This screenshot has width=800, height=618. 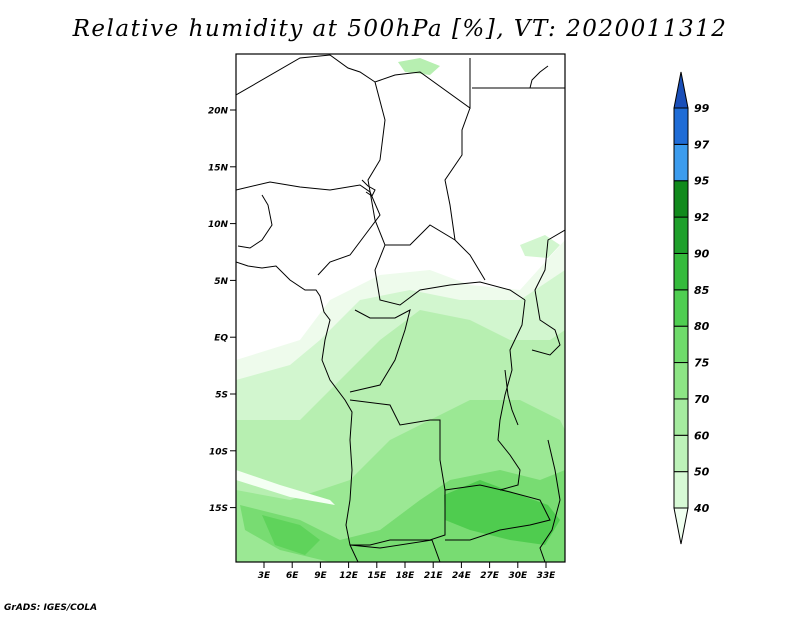 I want to click on border-chad, so click(x=426, y=181).